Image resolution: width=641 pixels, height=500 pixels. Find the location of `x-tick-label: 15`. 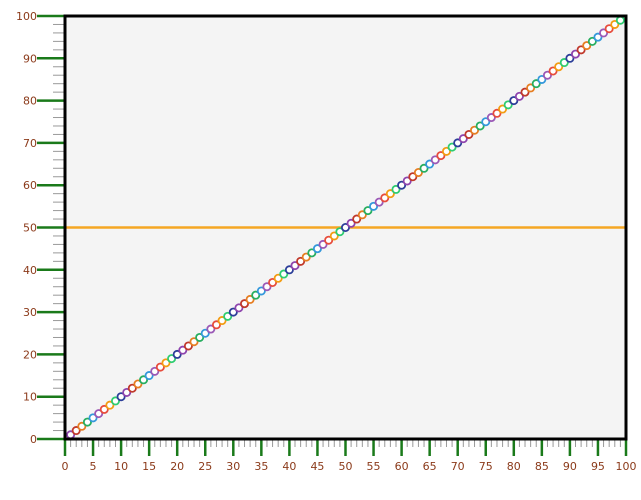

x-tick-label: 15 is located at coordinates (149, 466).